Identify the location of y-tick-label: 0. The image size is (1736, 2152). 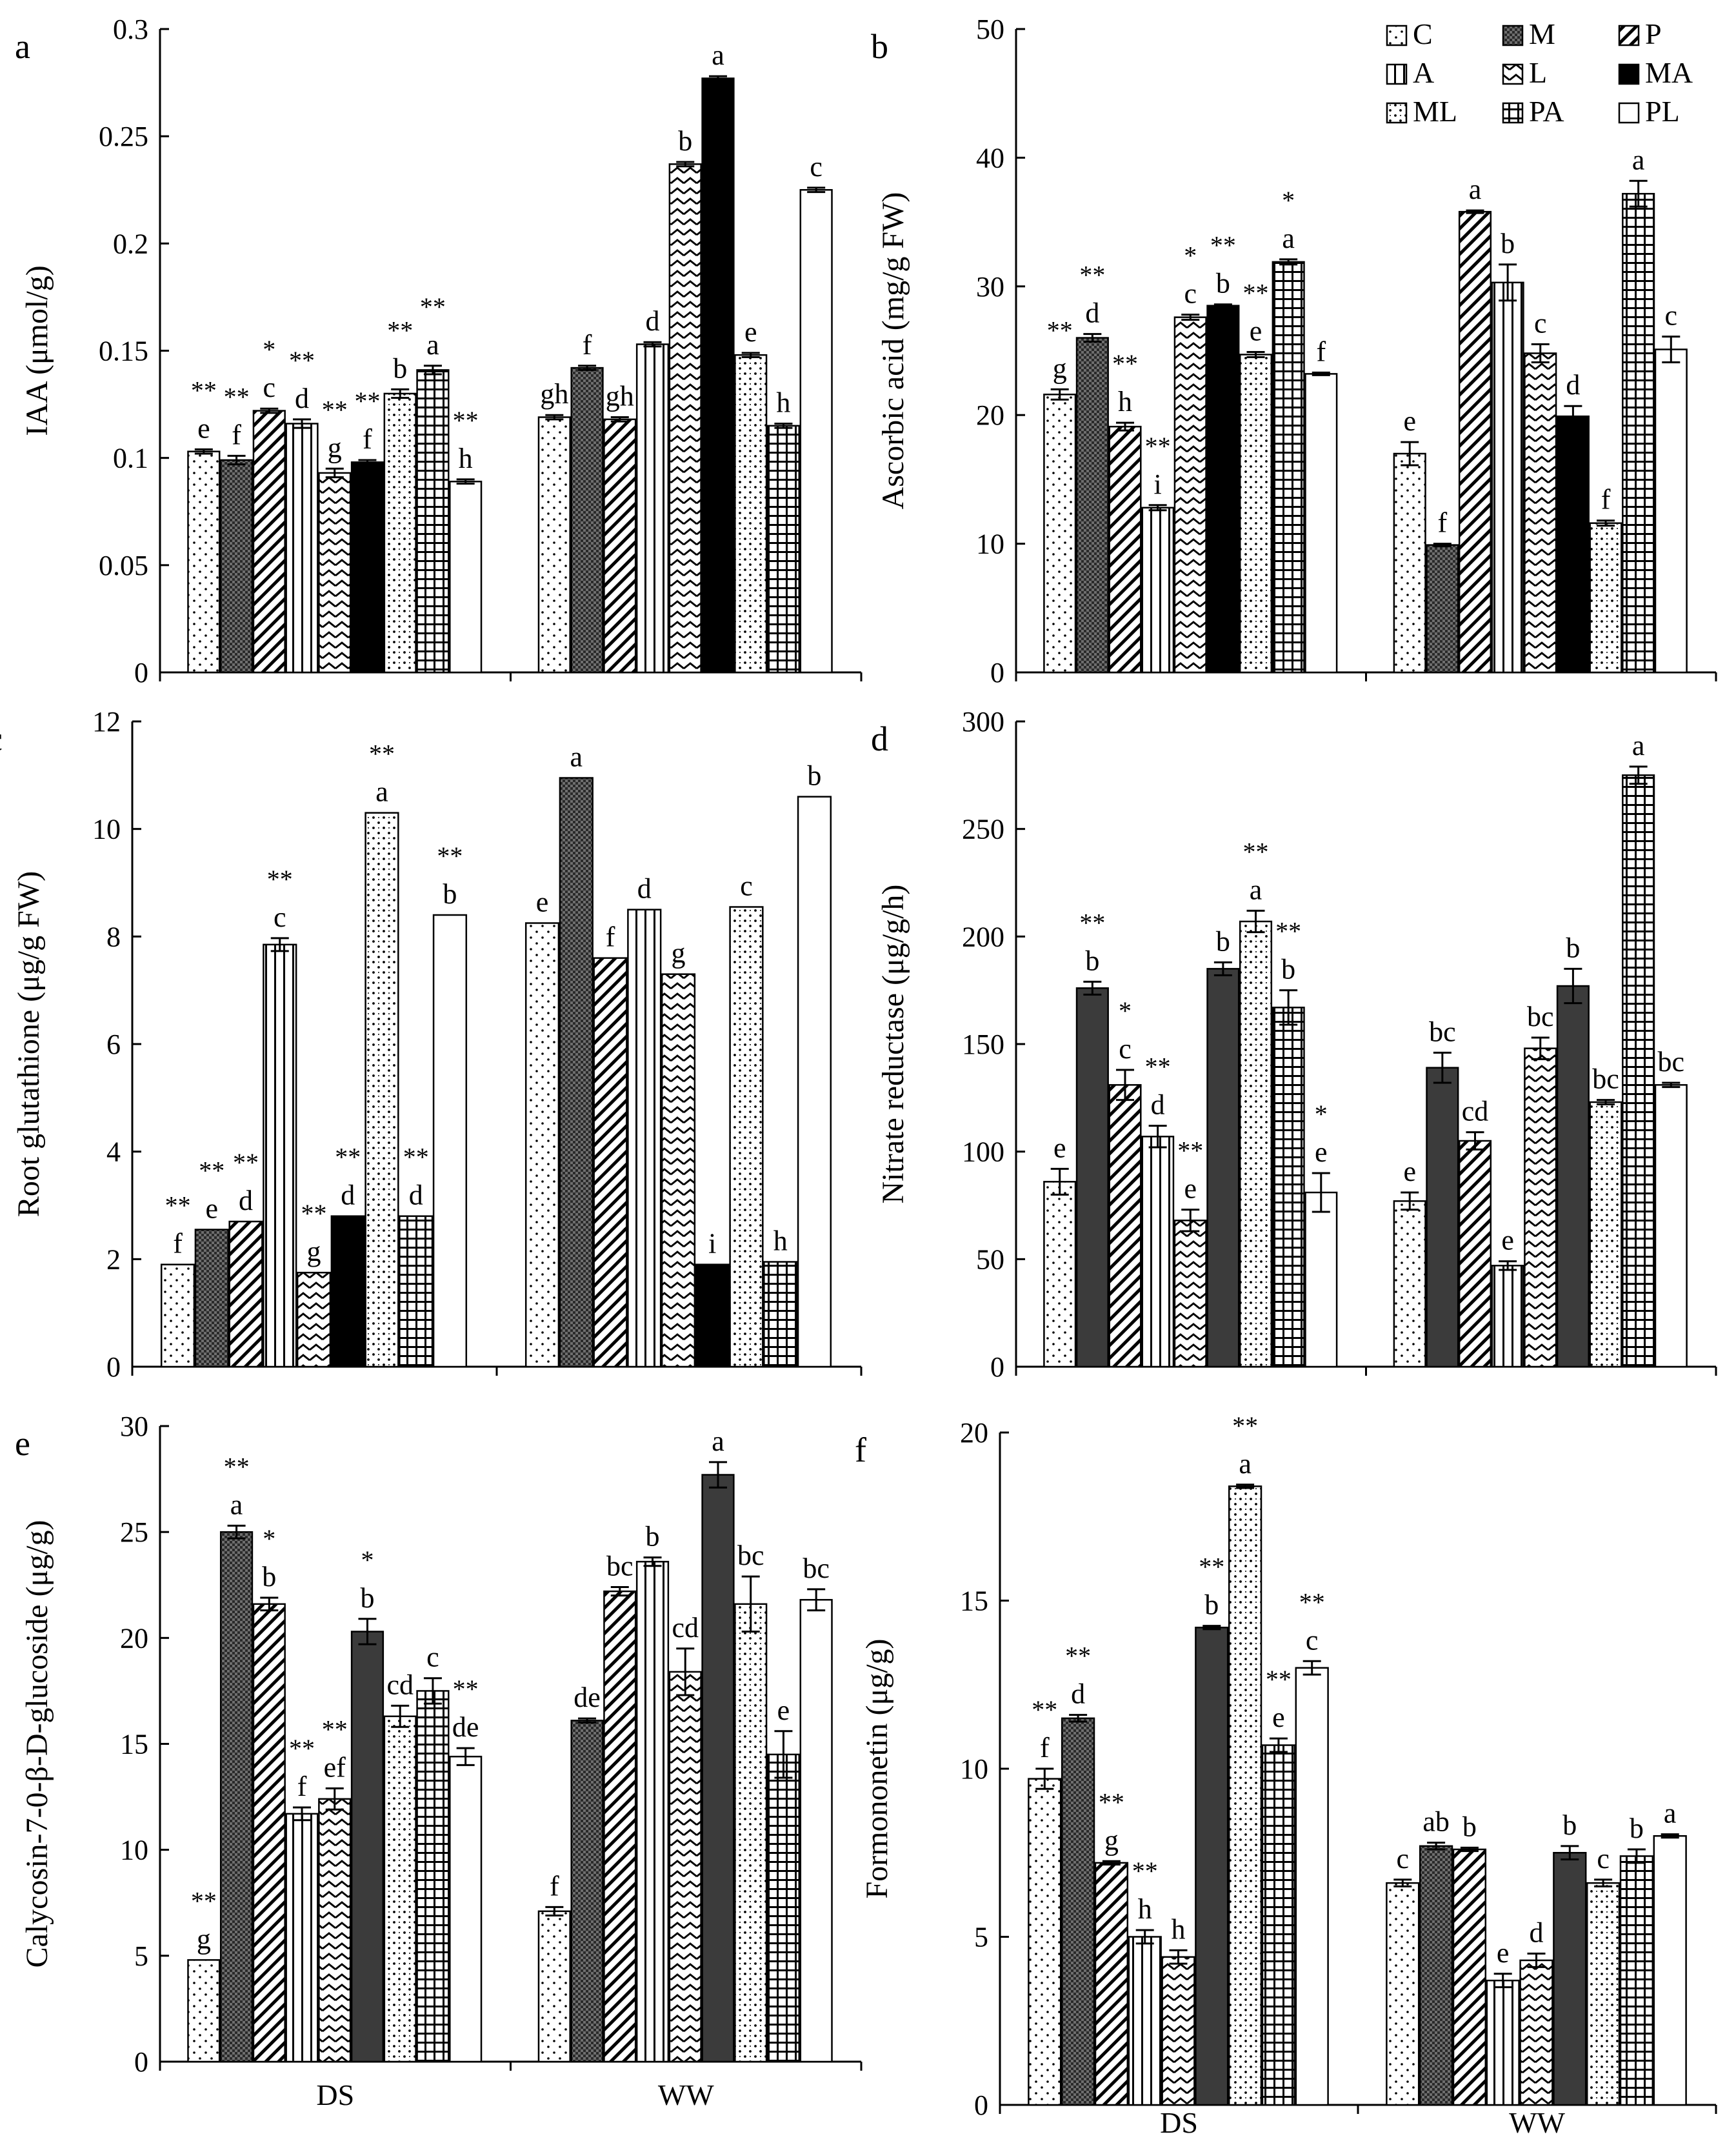
(981, 2105).